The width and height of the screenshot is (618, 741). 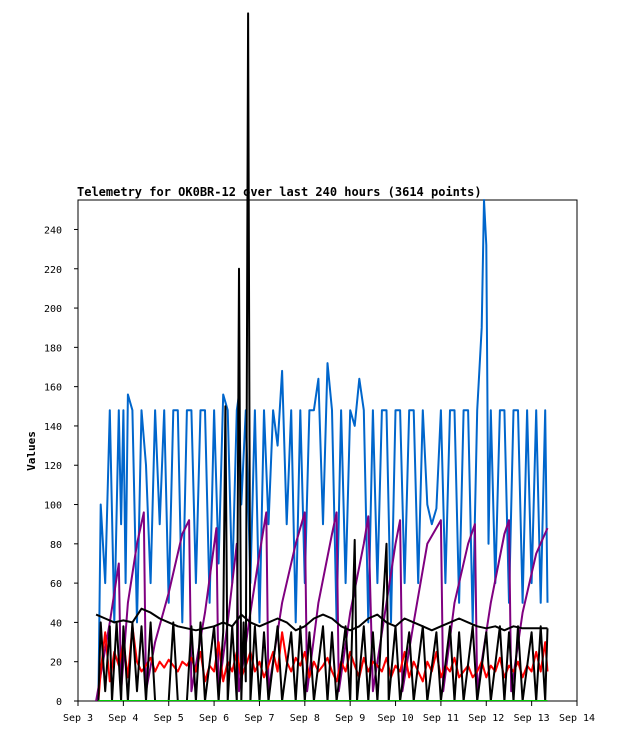 What do you see at coordinates (169, 718) in the screenshot?
I see `x-tick-label: Sep 5` at bounding box center [169, 718].